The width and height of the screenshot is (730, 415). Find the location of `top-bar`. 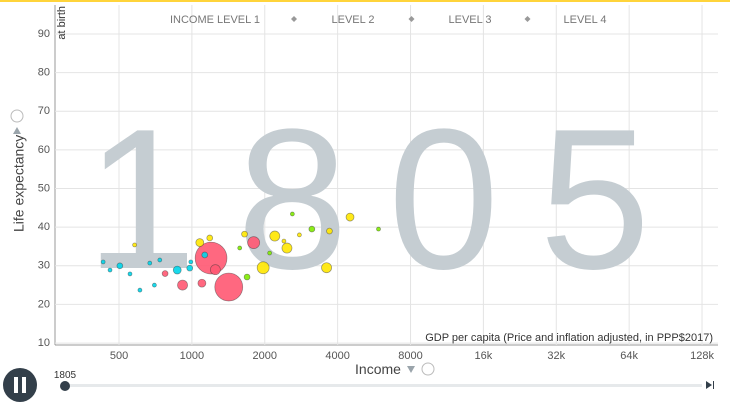

top-bar is located at coordinates (365, 1).